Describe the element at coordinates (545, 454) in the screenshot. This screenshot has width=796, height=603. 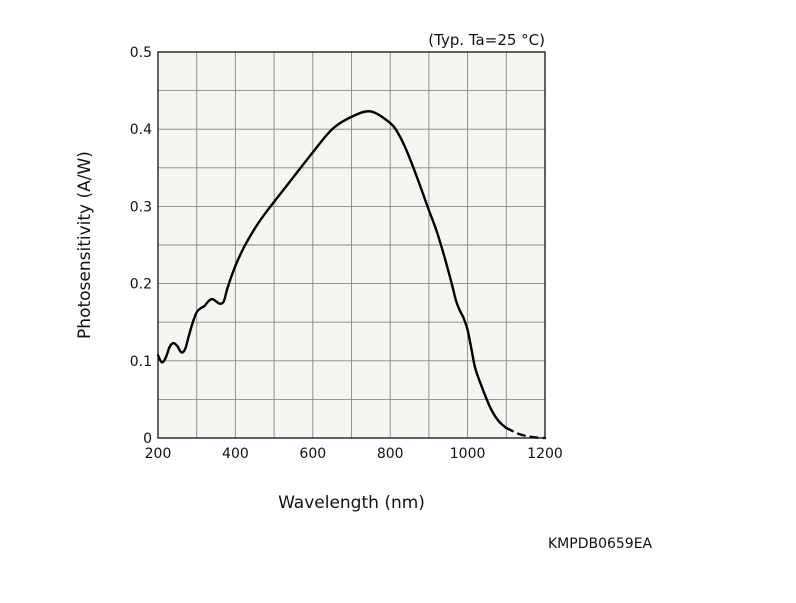
I see `x-tick-label: 1200` at that location.